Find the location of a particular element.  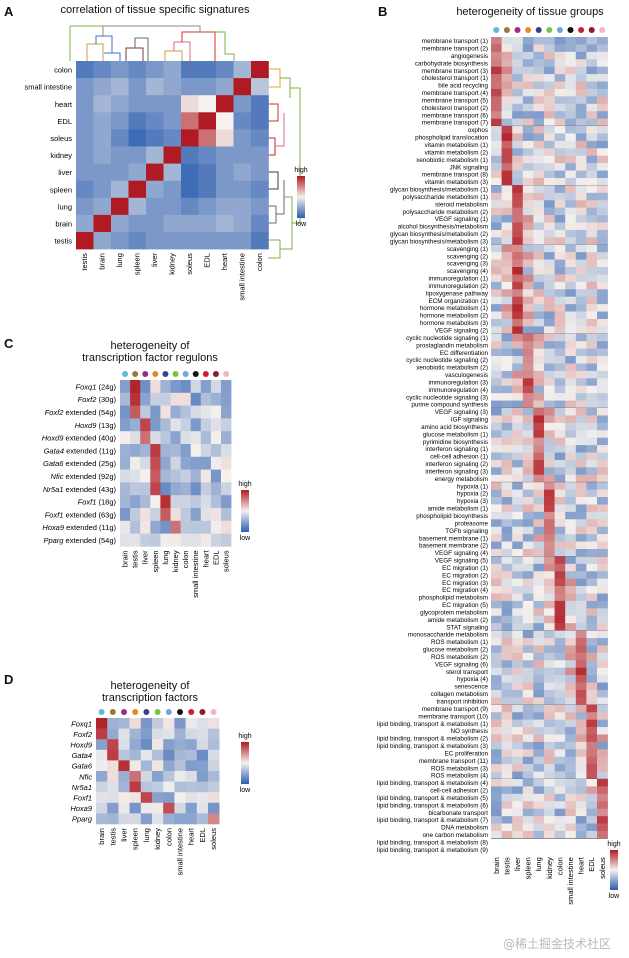

row-label: colon is located at coordinates (63, 70).